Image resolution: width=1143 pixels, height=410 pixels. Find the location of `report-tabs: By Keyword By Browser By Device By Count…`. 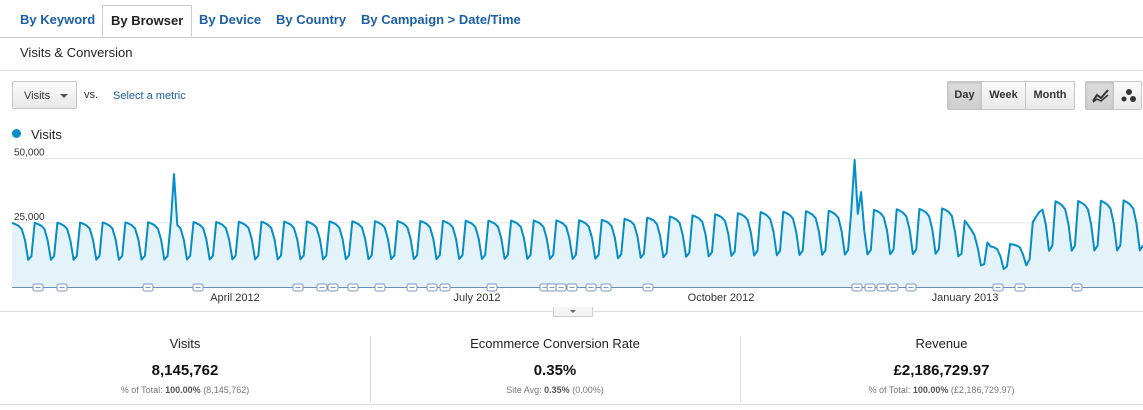

report-tabs: By Keyword By Browser By Device By Count… is located at coordinates (571, 19).